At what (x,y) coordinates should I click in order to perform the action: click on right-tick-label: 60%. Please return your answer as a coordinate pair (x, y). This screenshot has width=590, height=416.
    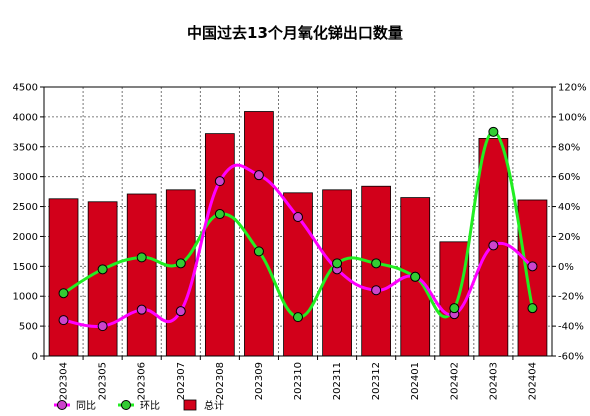
    Looking at the image, I should click on (569, 177).